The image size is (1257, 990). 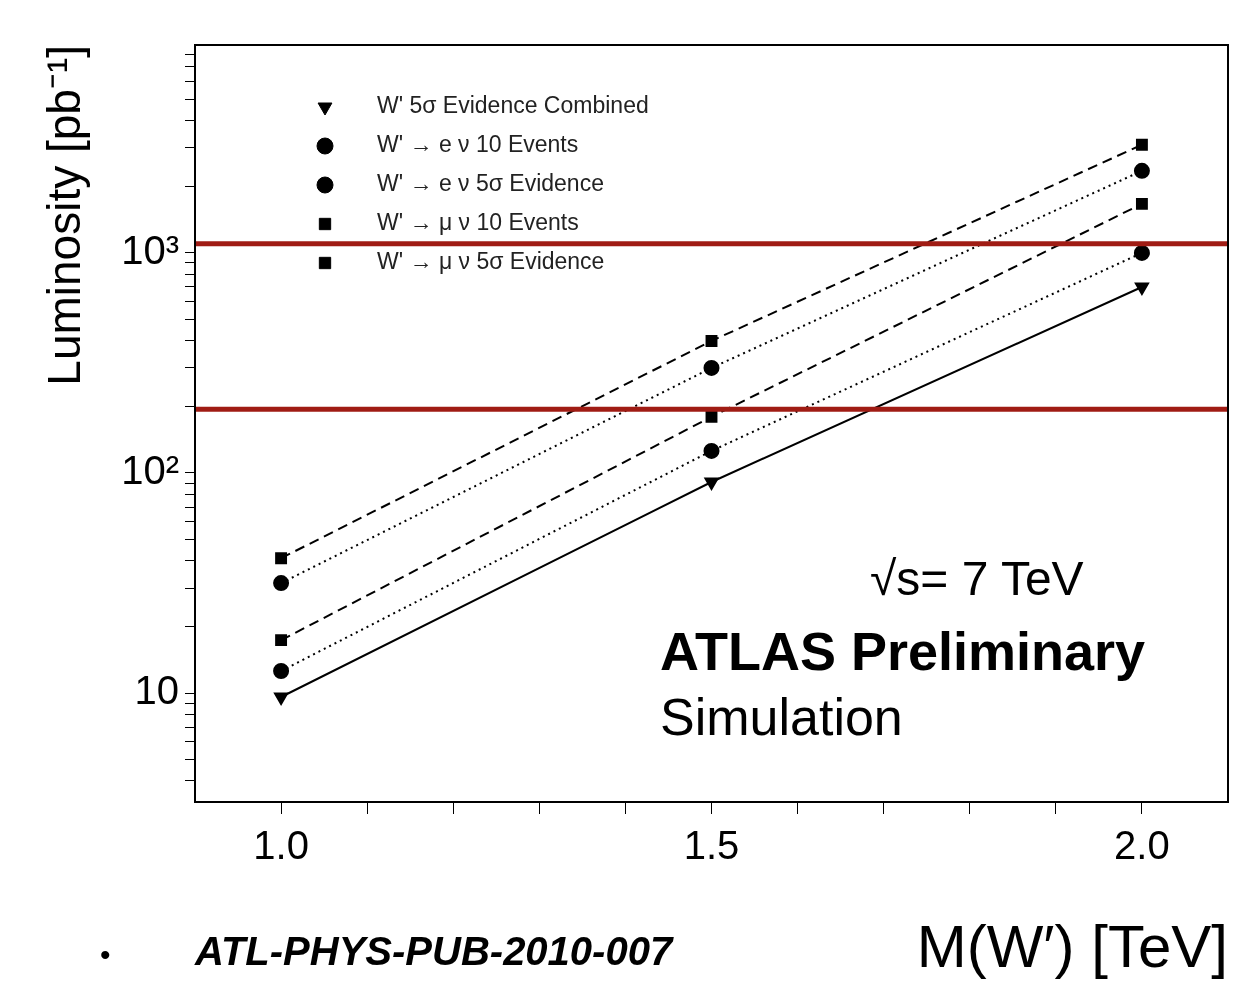 I want to click on y-tick-label: 10³, so click(x=150, y=249).